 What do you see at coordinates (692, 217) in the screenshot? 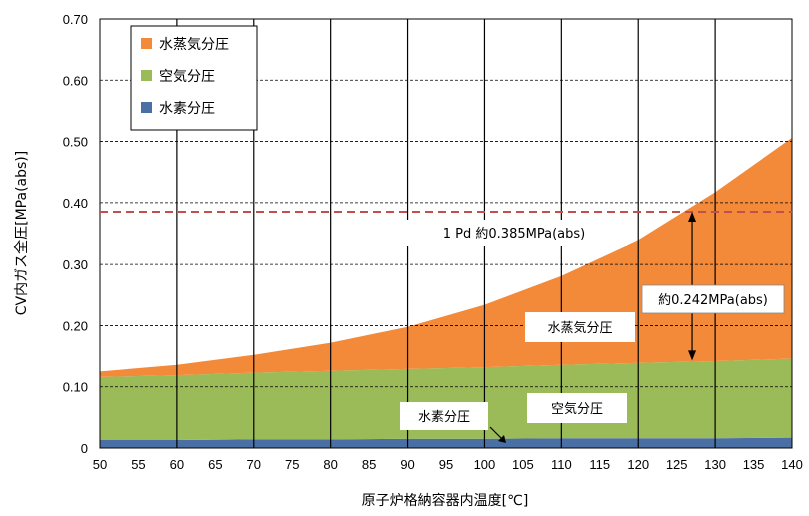
I see `delta-arrowhead-top` at bounding box center [692, 217].